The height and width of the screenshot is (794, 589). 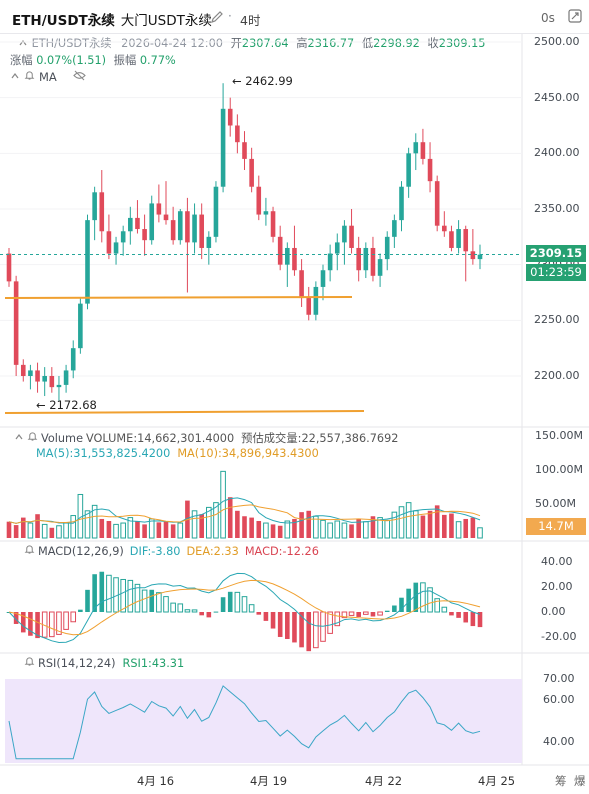 I want to click on macd-tick: 20.00, so click(x=557, y=586).